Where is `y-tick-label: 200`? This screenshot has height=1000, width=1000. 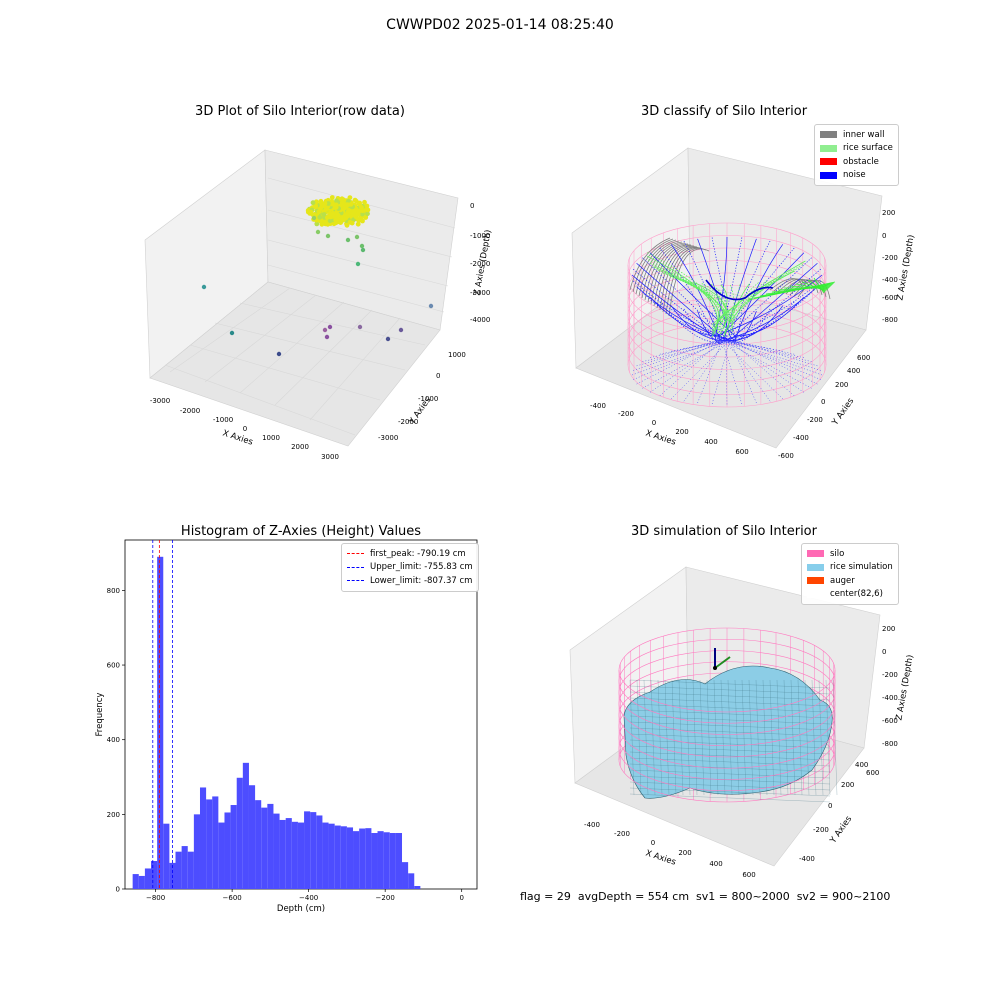
y-tick-label: 200 is located at coordinates (841, 385).